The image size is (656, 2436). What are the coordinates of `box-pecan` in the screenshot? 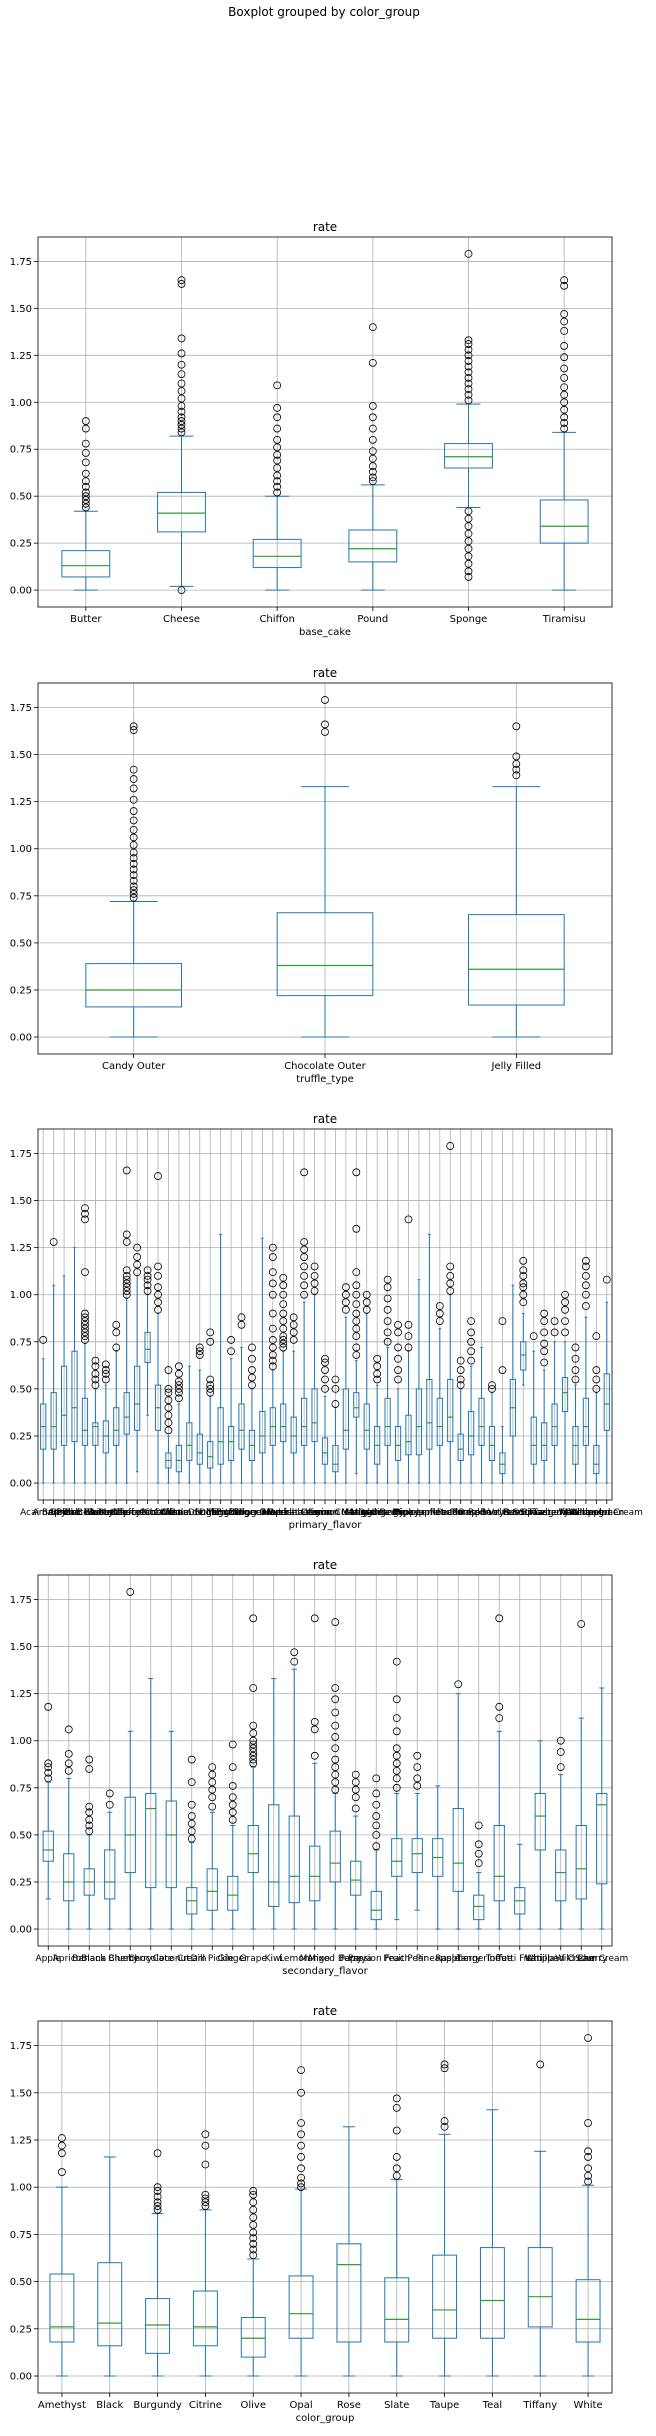 It's located at (450, 1410).